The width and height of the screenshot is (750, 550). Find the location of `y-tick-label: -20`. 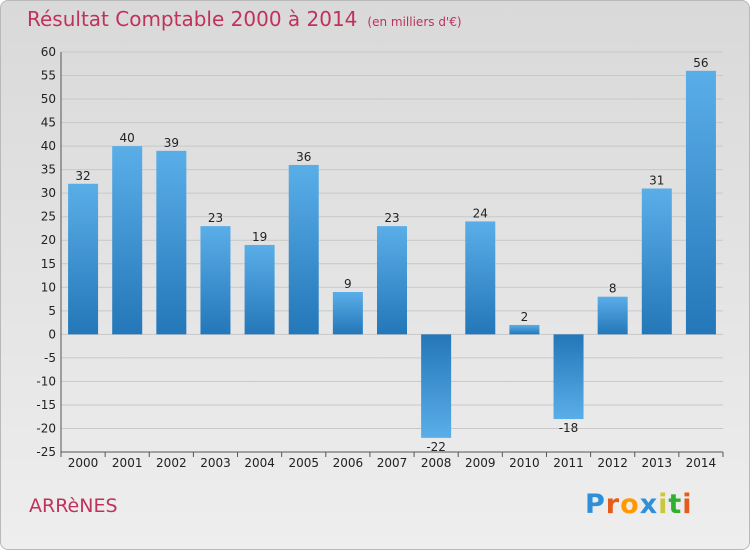

y-tick-label: -20 is located at coordinates (46, 428).